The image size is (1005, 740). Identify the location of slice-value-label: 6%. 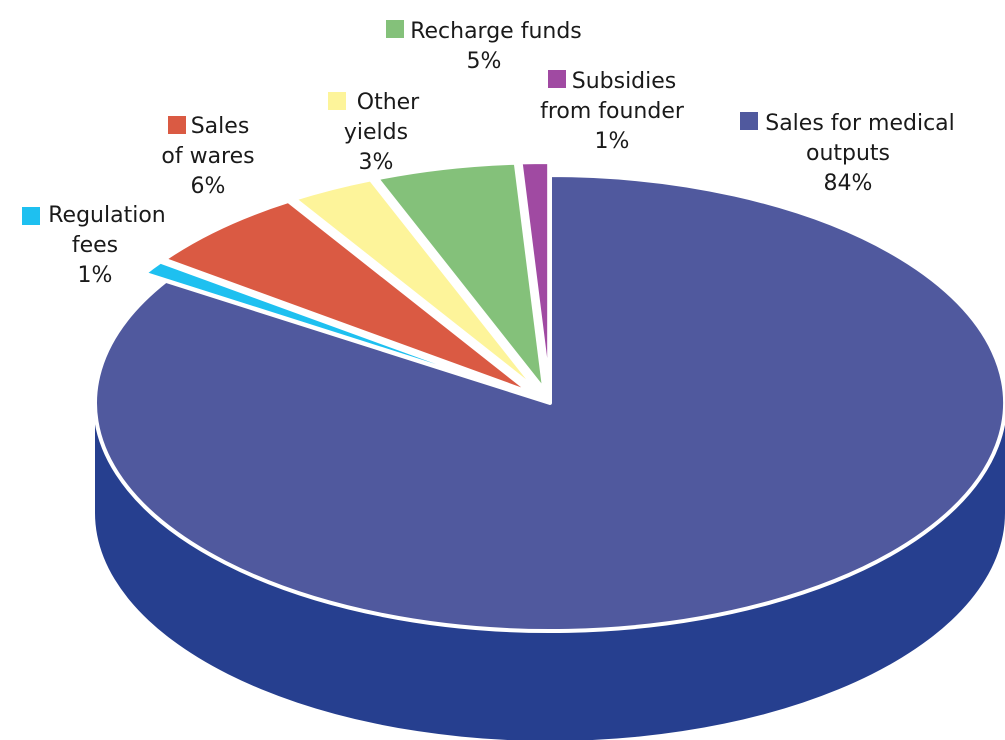
(208, 186).